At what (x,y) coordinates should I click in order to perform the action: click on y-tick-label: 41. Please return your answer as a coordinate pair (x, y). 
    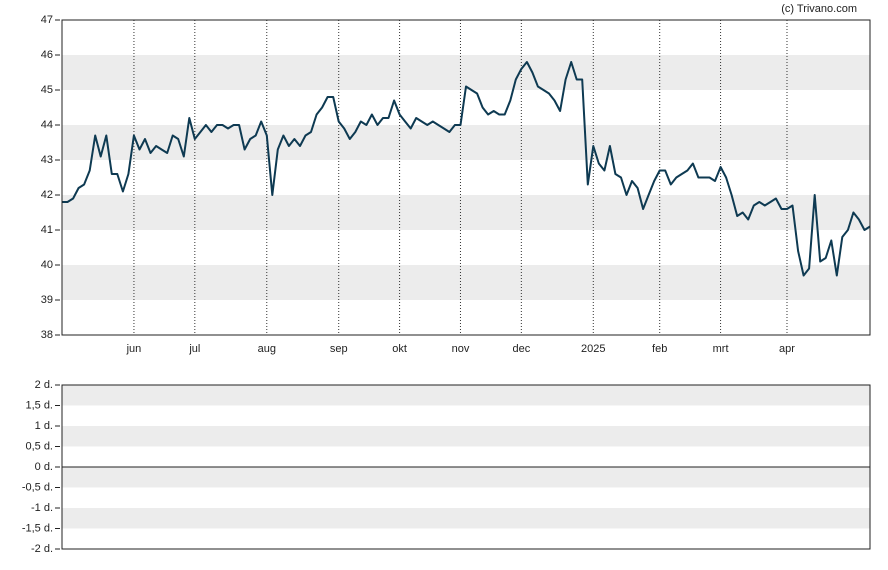
    Looking at the image, I should click on (47, 230).